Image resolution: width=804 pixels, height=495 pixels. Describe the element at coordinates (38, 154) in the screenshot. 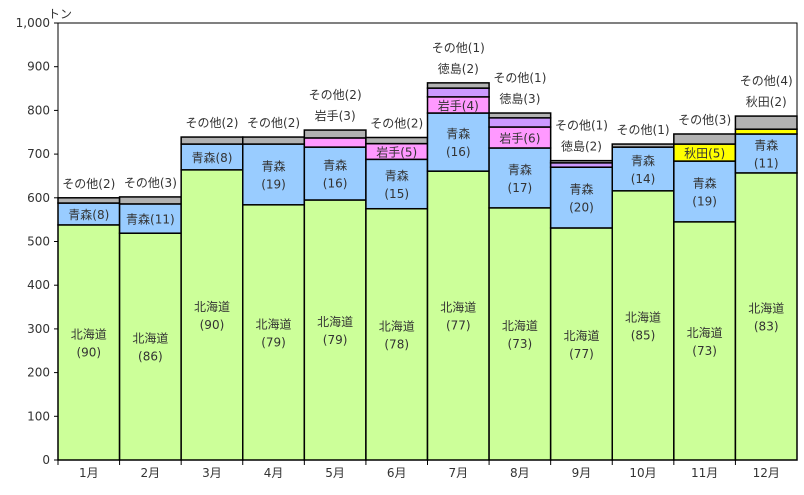

I see `y-tick-label: 700` at that location.